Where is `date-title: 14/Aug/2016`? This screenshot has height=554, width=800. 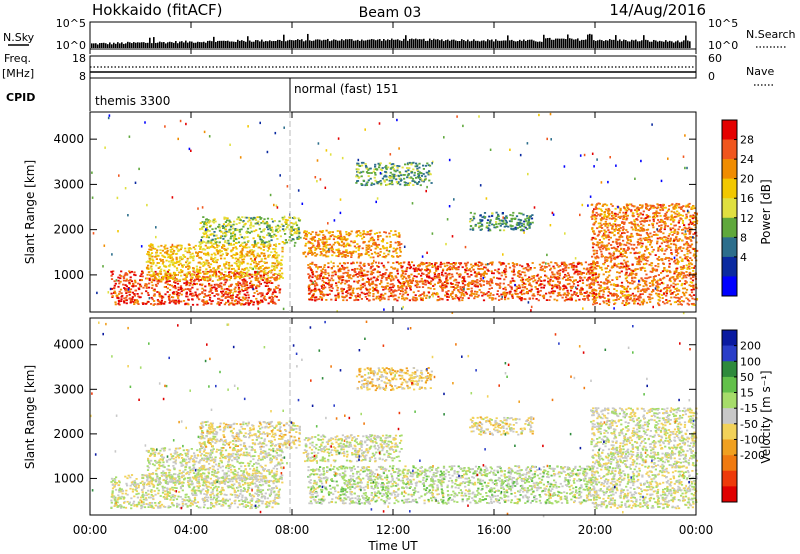 date-title: 14/Aug/2016 is located at coordinates (657, 10).